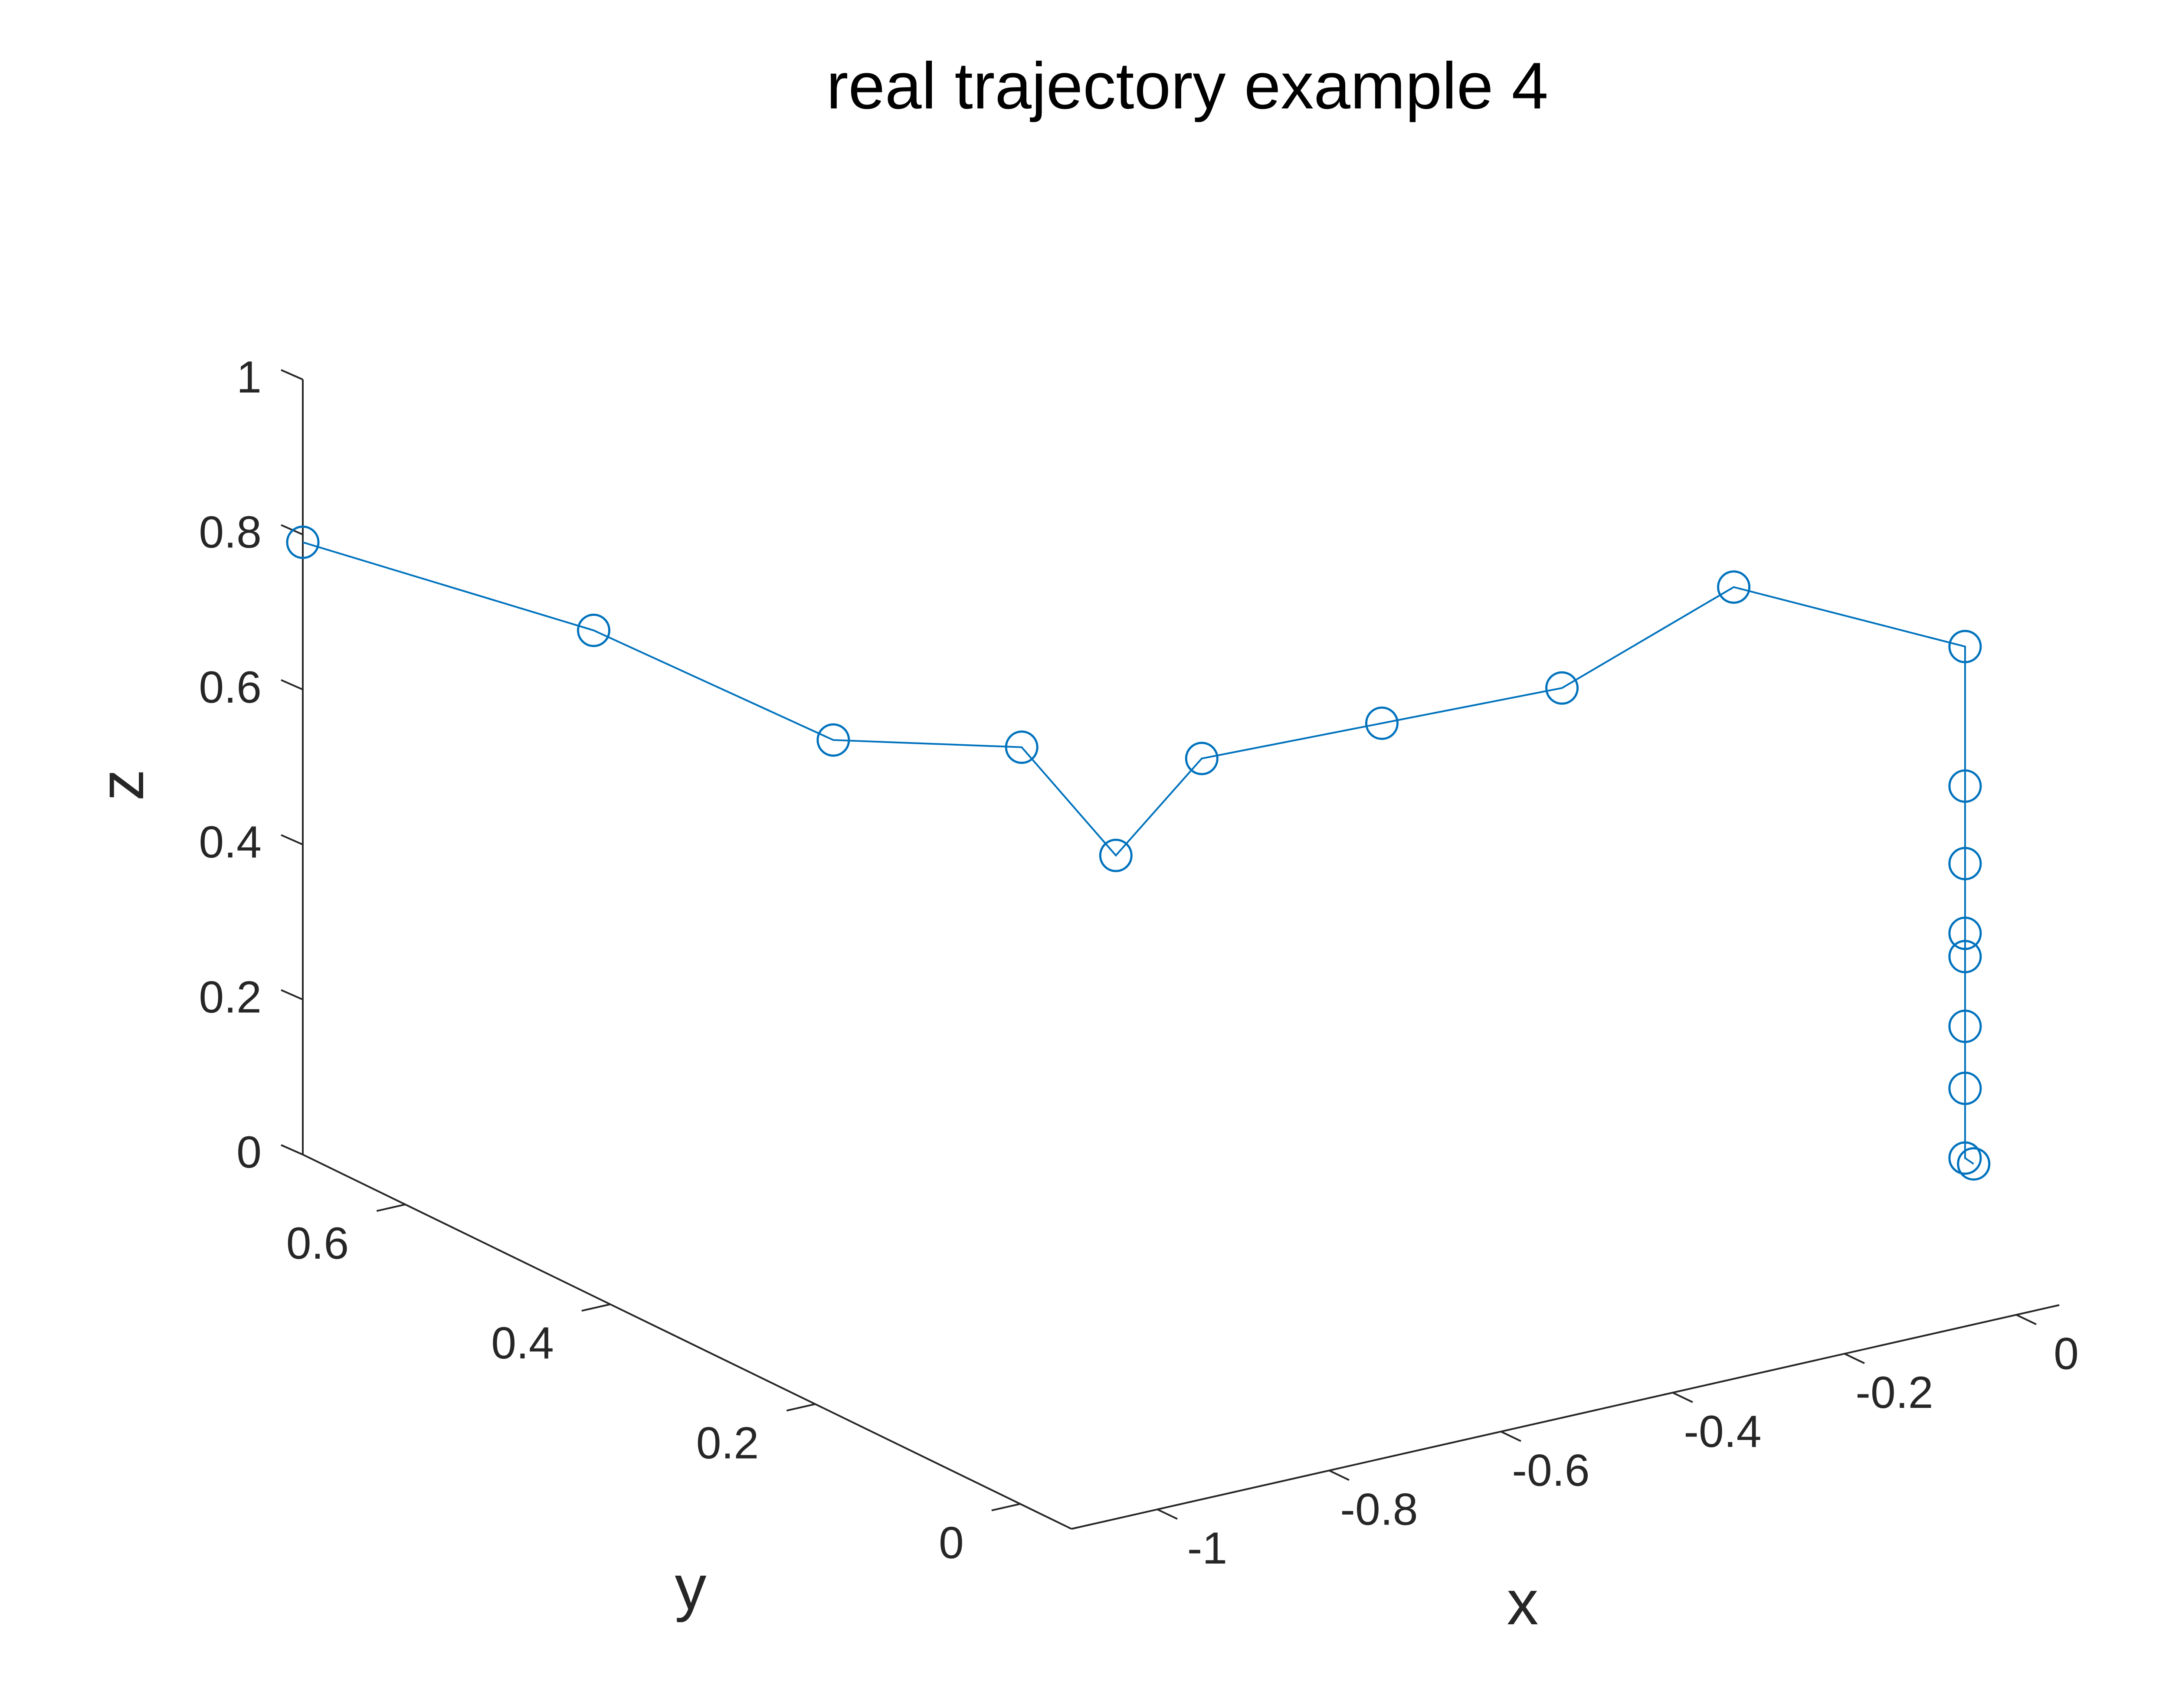 The height and width of the screenshot is (1708, 2169). Describe the element at coordinates (951, 1543) in the screenshot. I see `y-tick-label: 0` at that location.